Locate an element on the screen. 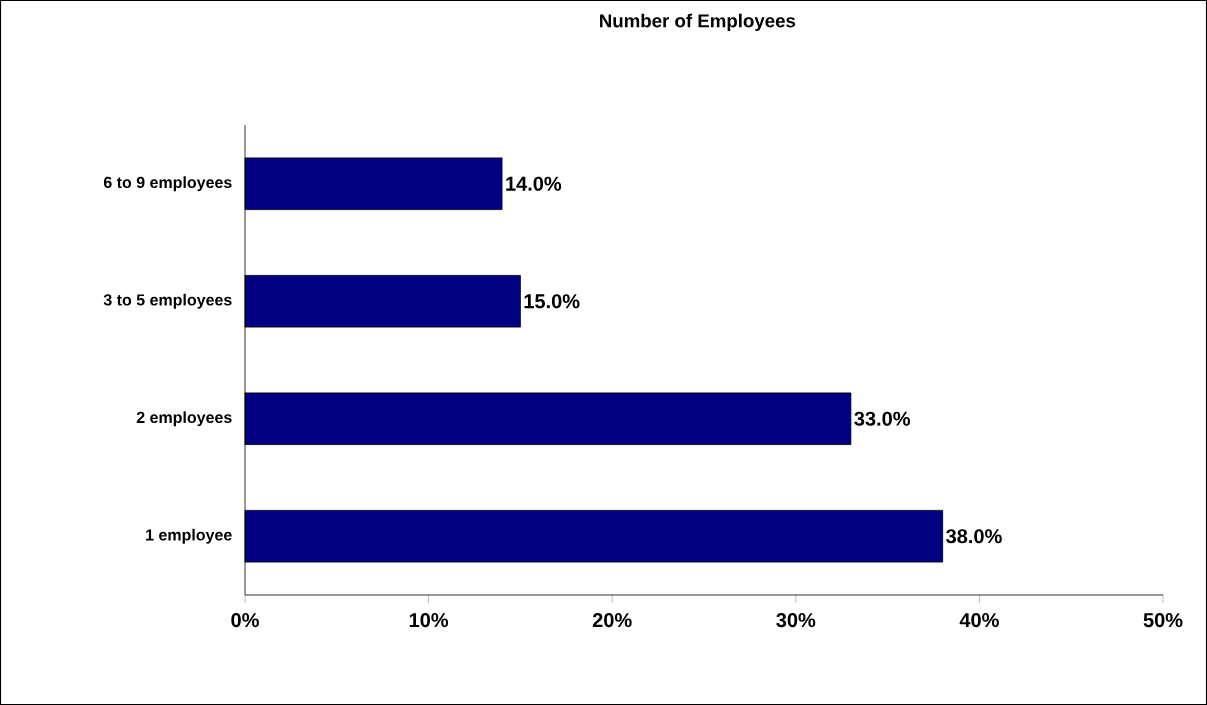  data-label: 15.0% is located at coordinates (552, 301).